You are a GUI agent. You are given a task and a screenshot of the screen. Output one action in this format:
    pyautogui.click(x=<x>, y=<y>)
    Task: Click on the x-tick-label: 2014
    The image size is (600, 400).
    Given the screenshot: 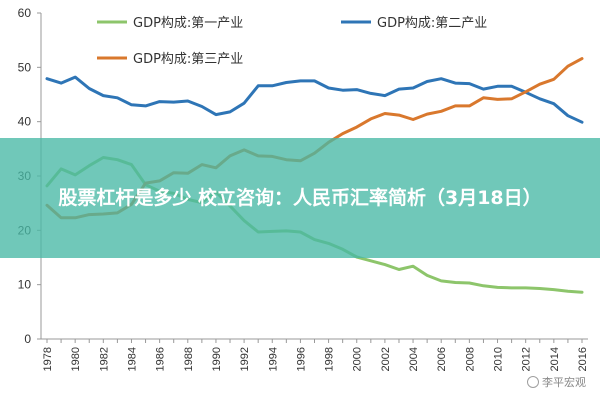 What is the action you would take?
    pyautogui.click(x=555, y=359)
    